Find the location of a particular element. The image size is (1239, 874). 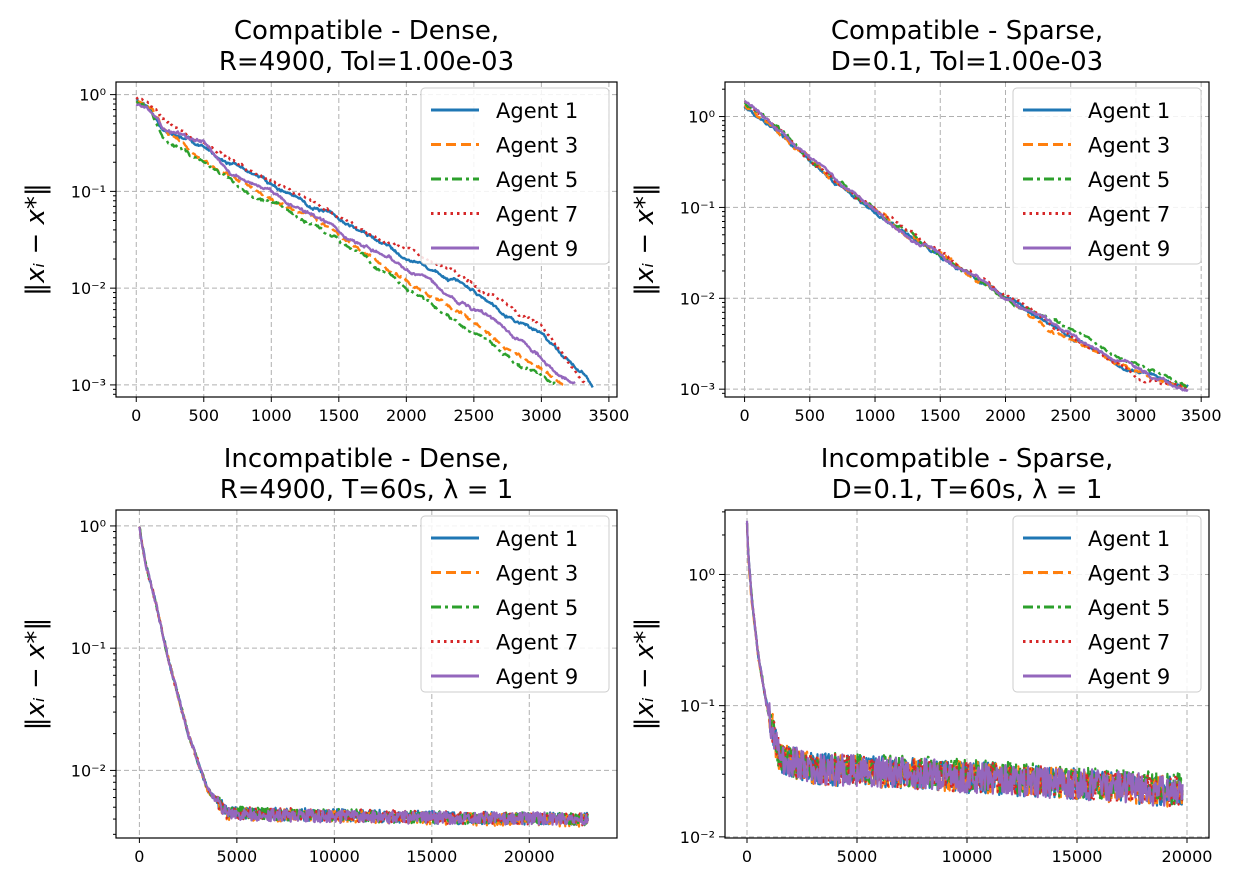

chart-title-line: Compatible - Dense, is located at coordinates (366, 31).